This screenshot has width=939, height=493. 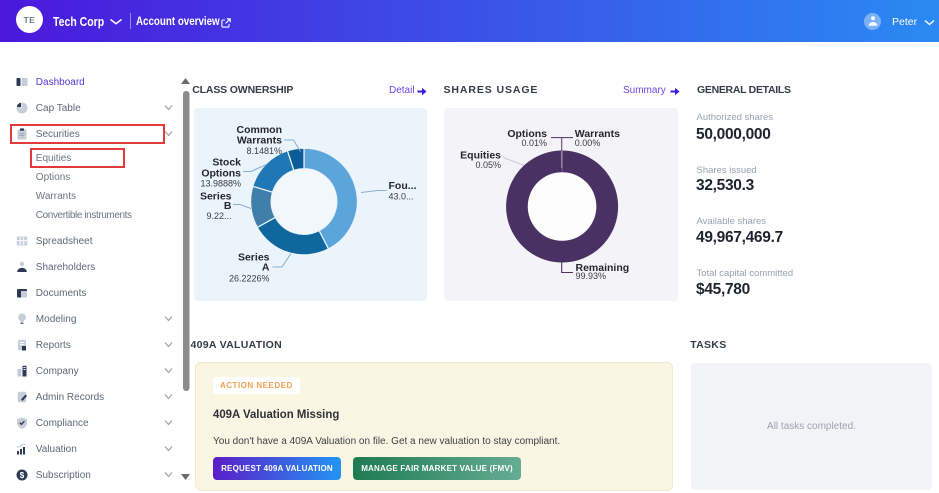 What do you see at coordinates (603, 268) in the screenshot?
I see `svg-text: Remaining` at bounding box center [603, 268].